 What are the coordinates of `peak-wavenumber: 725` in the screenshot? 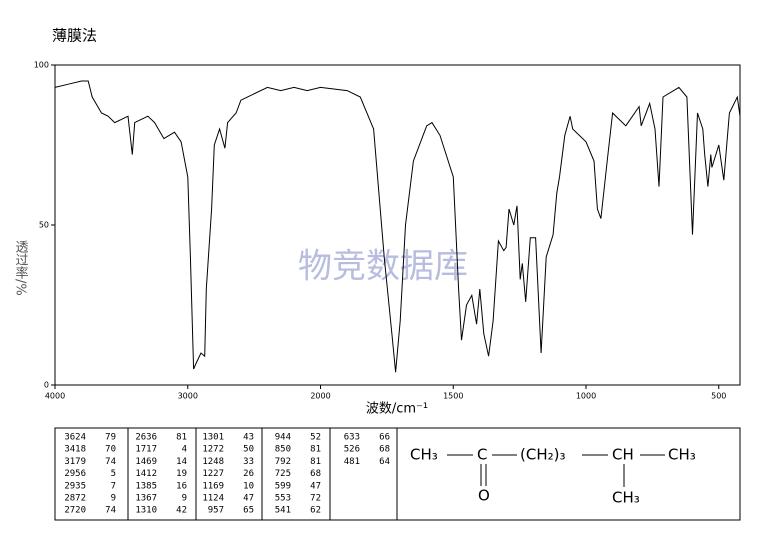 It's located at (283, 474).